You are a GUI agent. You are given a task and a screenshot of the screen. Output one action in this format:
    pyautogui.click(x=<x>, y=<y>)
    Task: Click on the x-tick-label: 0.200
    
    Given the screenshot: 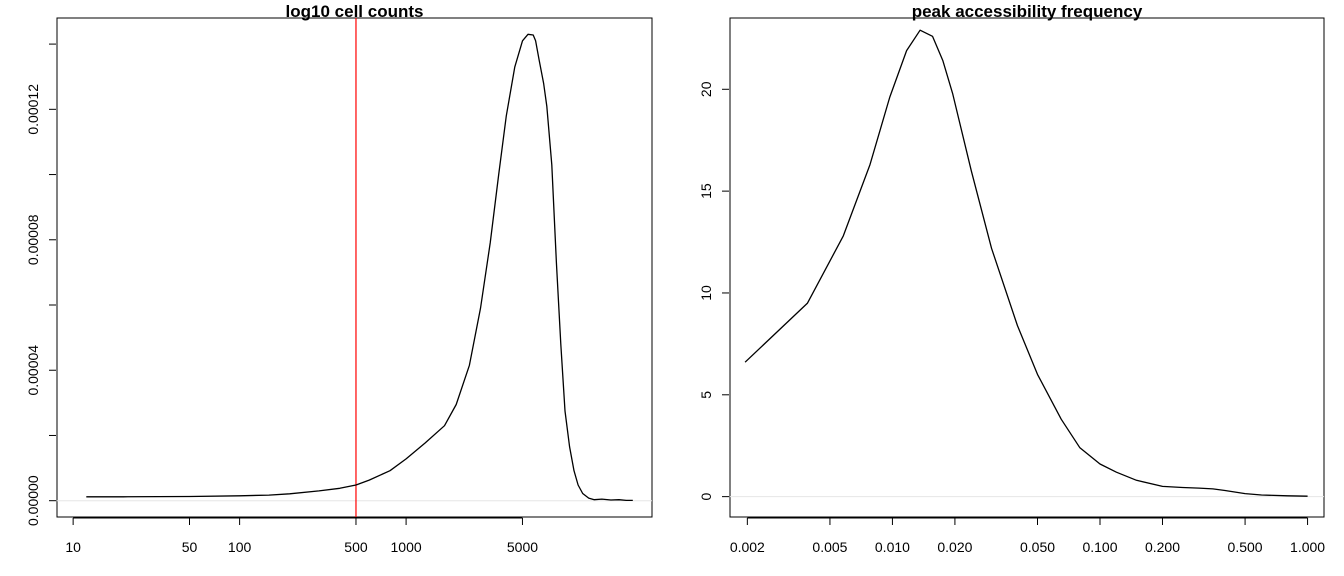 What is the action you would take?
    pyautogui.click(x=1162, y=547)
    